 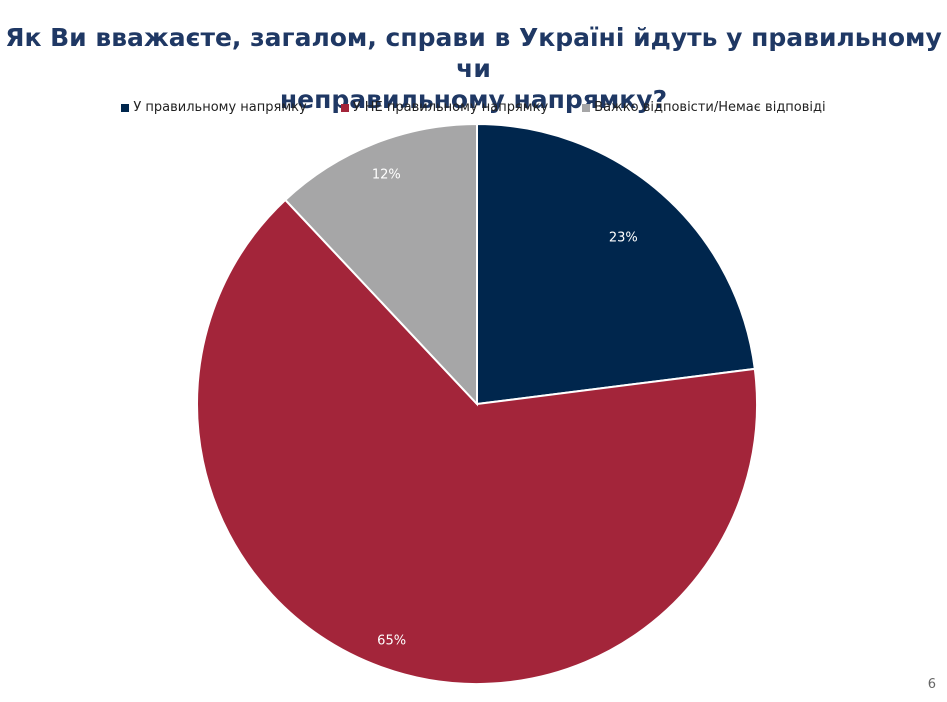 I want to click on data-label-wrong-direction: 65%, so click(x=391, y=641).